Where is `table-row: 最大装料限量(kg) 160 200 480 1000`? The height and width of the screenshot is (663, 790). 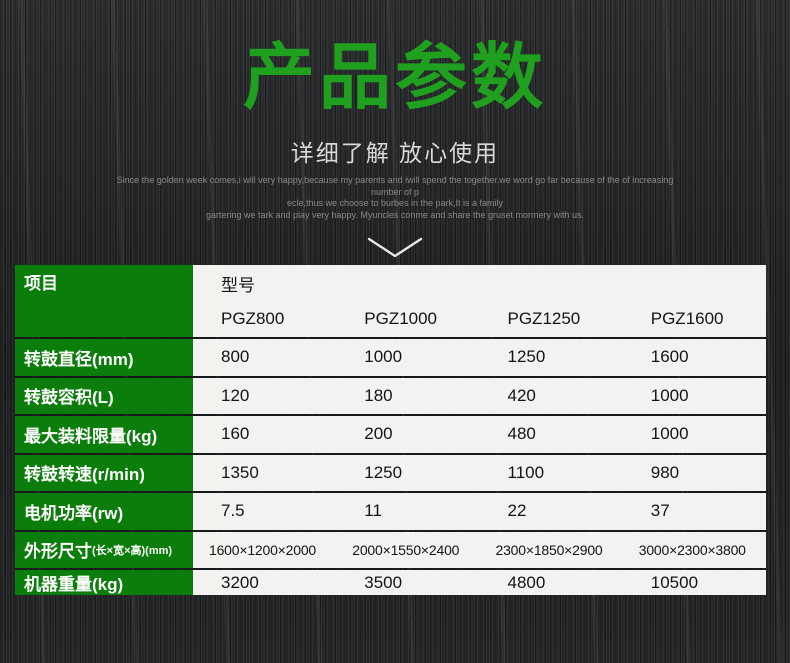
table-row: 最大装料限量(kg) 160 200 480 1000 is located at coordinates (390, 435).